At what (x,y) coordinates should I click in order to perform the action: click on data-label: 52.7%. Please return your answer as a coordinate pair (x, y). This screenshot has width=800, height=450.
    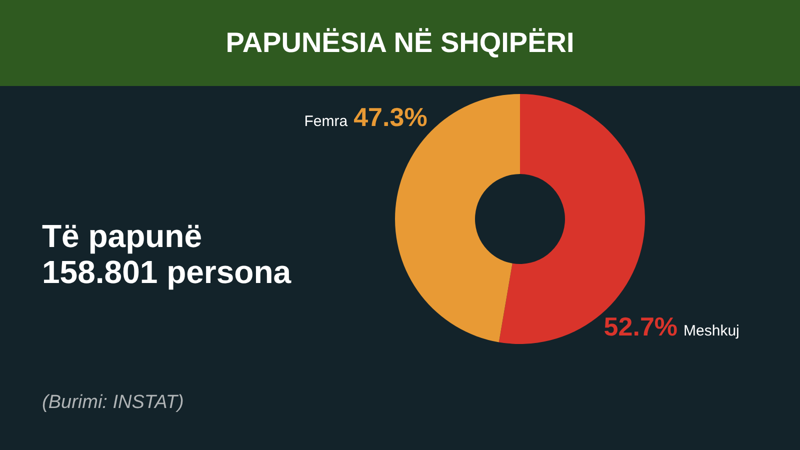
    Looking at the image, I should click on (641, 326).